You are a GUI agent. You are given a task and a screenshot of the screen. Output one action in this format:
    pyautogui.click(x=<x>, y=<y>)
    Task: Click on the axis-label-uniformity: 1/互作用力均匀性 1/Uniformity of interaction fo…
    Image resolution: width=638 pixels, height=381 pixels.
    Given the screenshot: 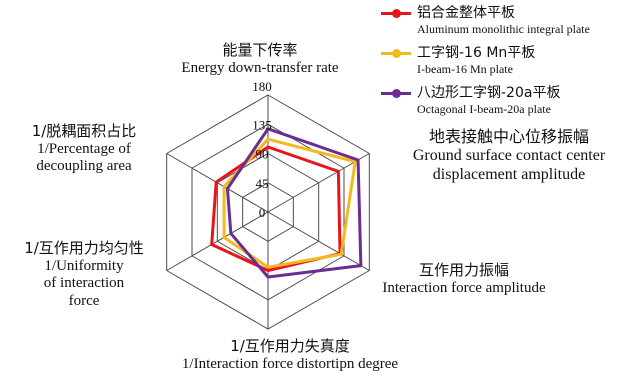 What is the action you would take?
    pyautogui.click(x=84, y=274)
    